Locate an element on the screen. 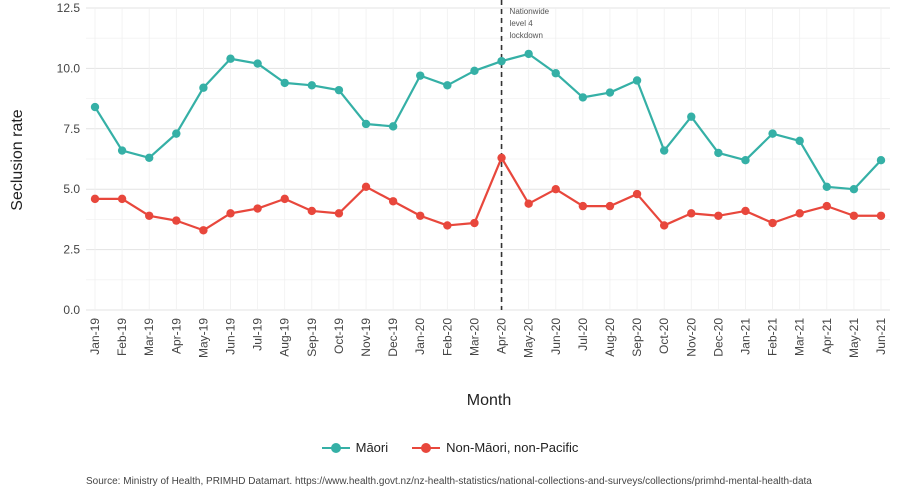 Image resolution: width=900 pixels, height=500 pixels. x-tick-label: Sep-19 is located at coordinates (312, 337).